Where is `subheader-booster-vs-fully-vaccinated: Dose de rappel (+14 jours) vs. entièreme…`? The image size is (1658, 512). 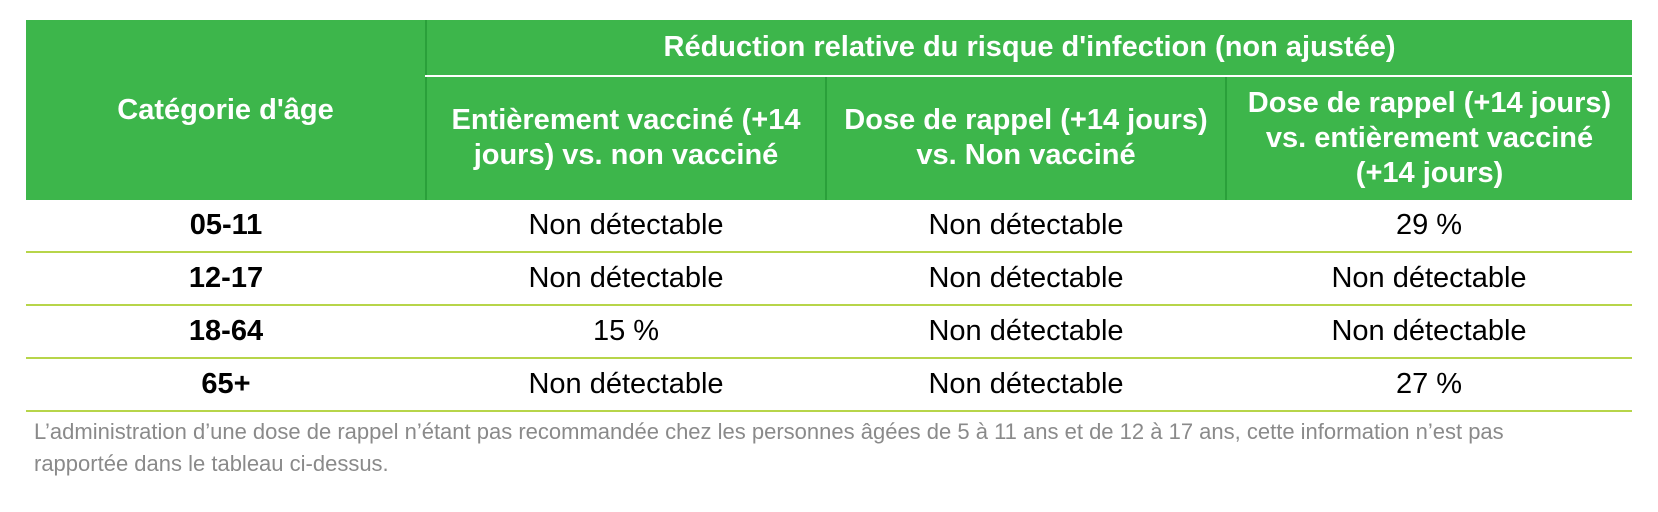 subheader-booster-vs-fully-vaccinated: Dose de rappel (+14 jours) vs. entièreme… is located at coordinates (1428, 137).